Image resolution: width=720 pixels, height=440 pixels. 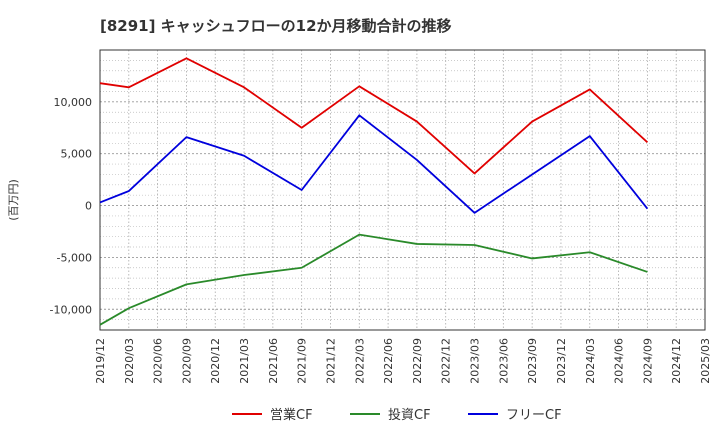 I want to click on x-tick-label: 2022/12, so click(x=446, y=361).